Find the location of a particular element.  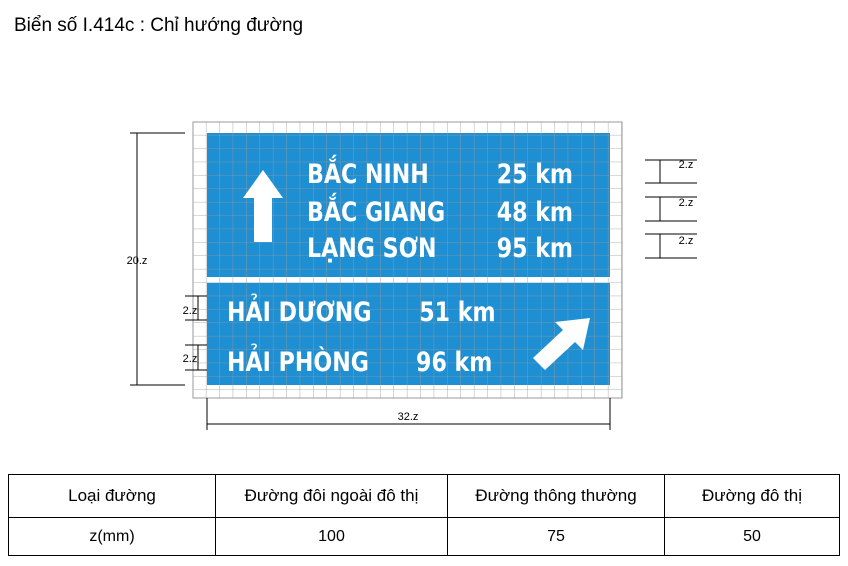

arrow-up is located at coordinates (263, 206).